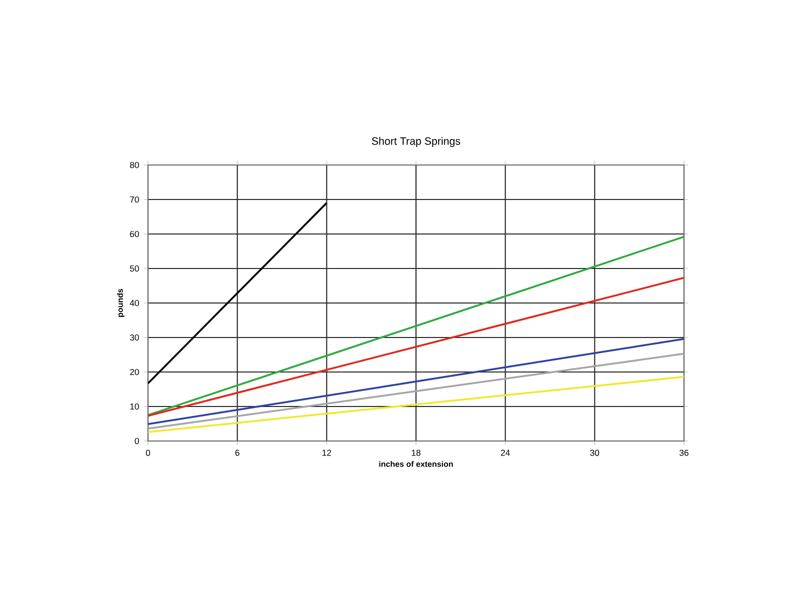  I want to click on y-tick-label: 50, so click(134, 268).